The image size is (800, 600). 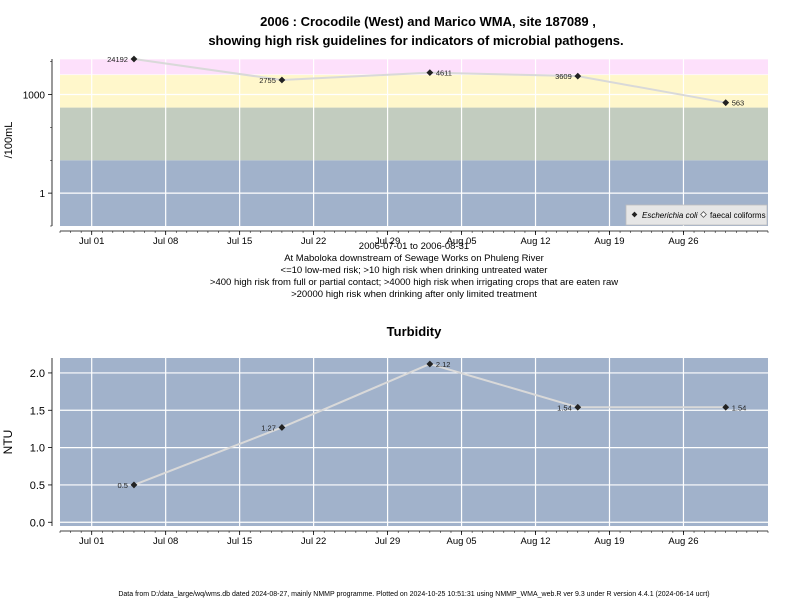 What do you see at coordinates (37, 486) in the screenshot?
I see `y-tick-label: 0.5` at bounding box center [37, 486].